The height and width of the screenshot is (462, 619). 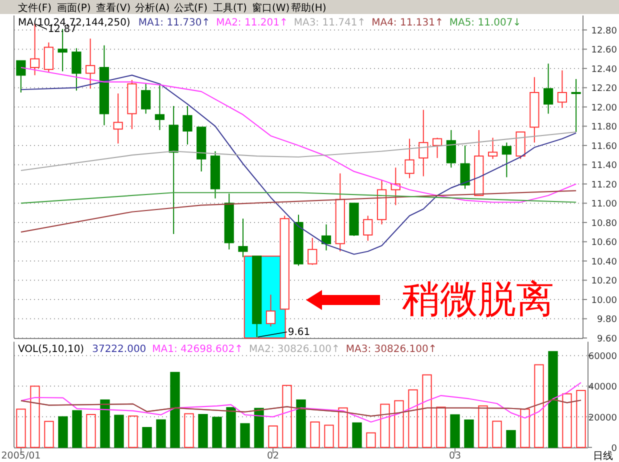 I want to click on annotation: 9.61, so click(x=299, y=332).